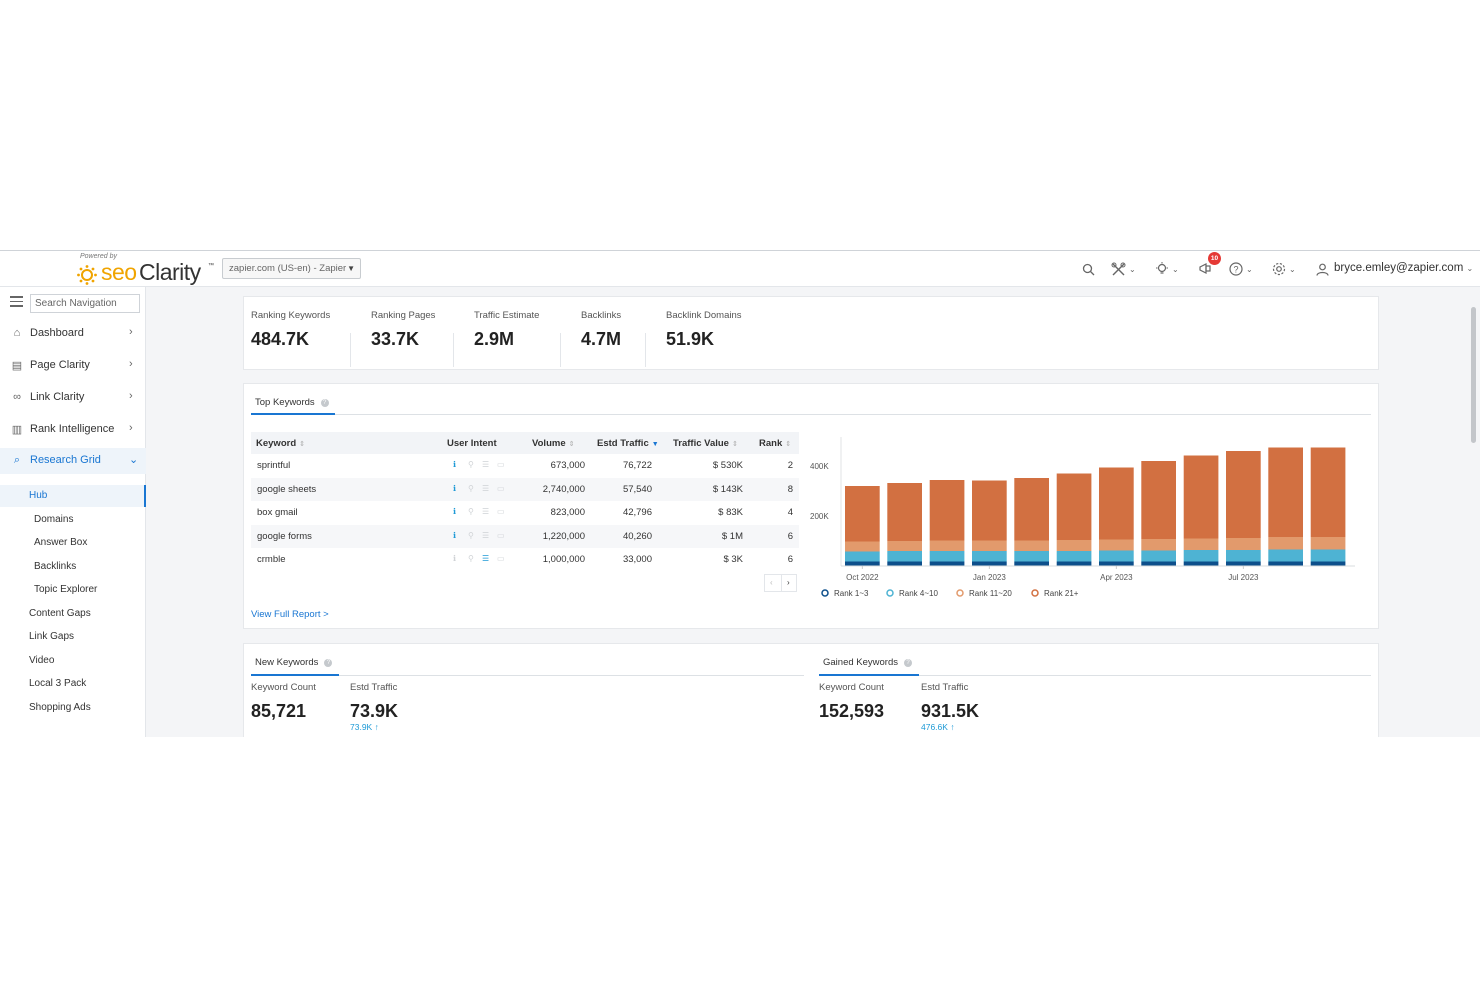 This screenshot has width=1480, height=987. I want to click on chevron-right-icon: ›, so click(131, 428).